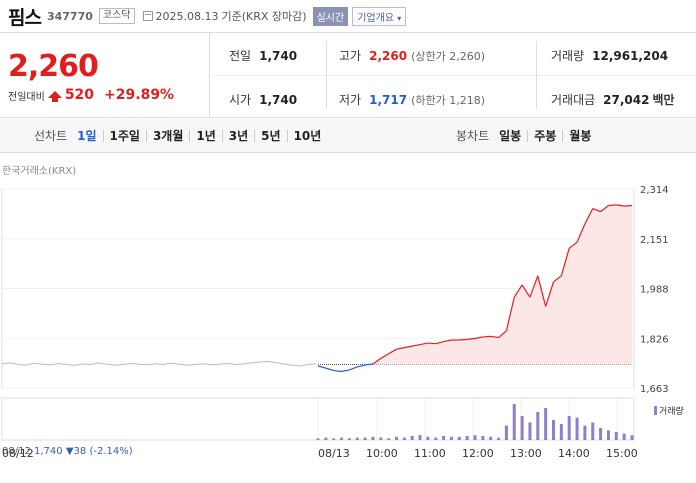  Describe the element at coordinates (111, 451) in the screenshot. I see `prev-day-pct: (-2.14%)` at that location.